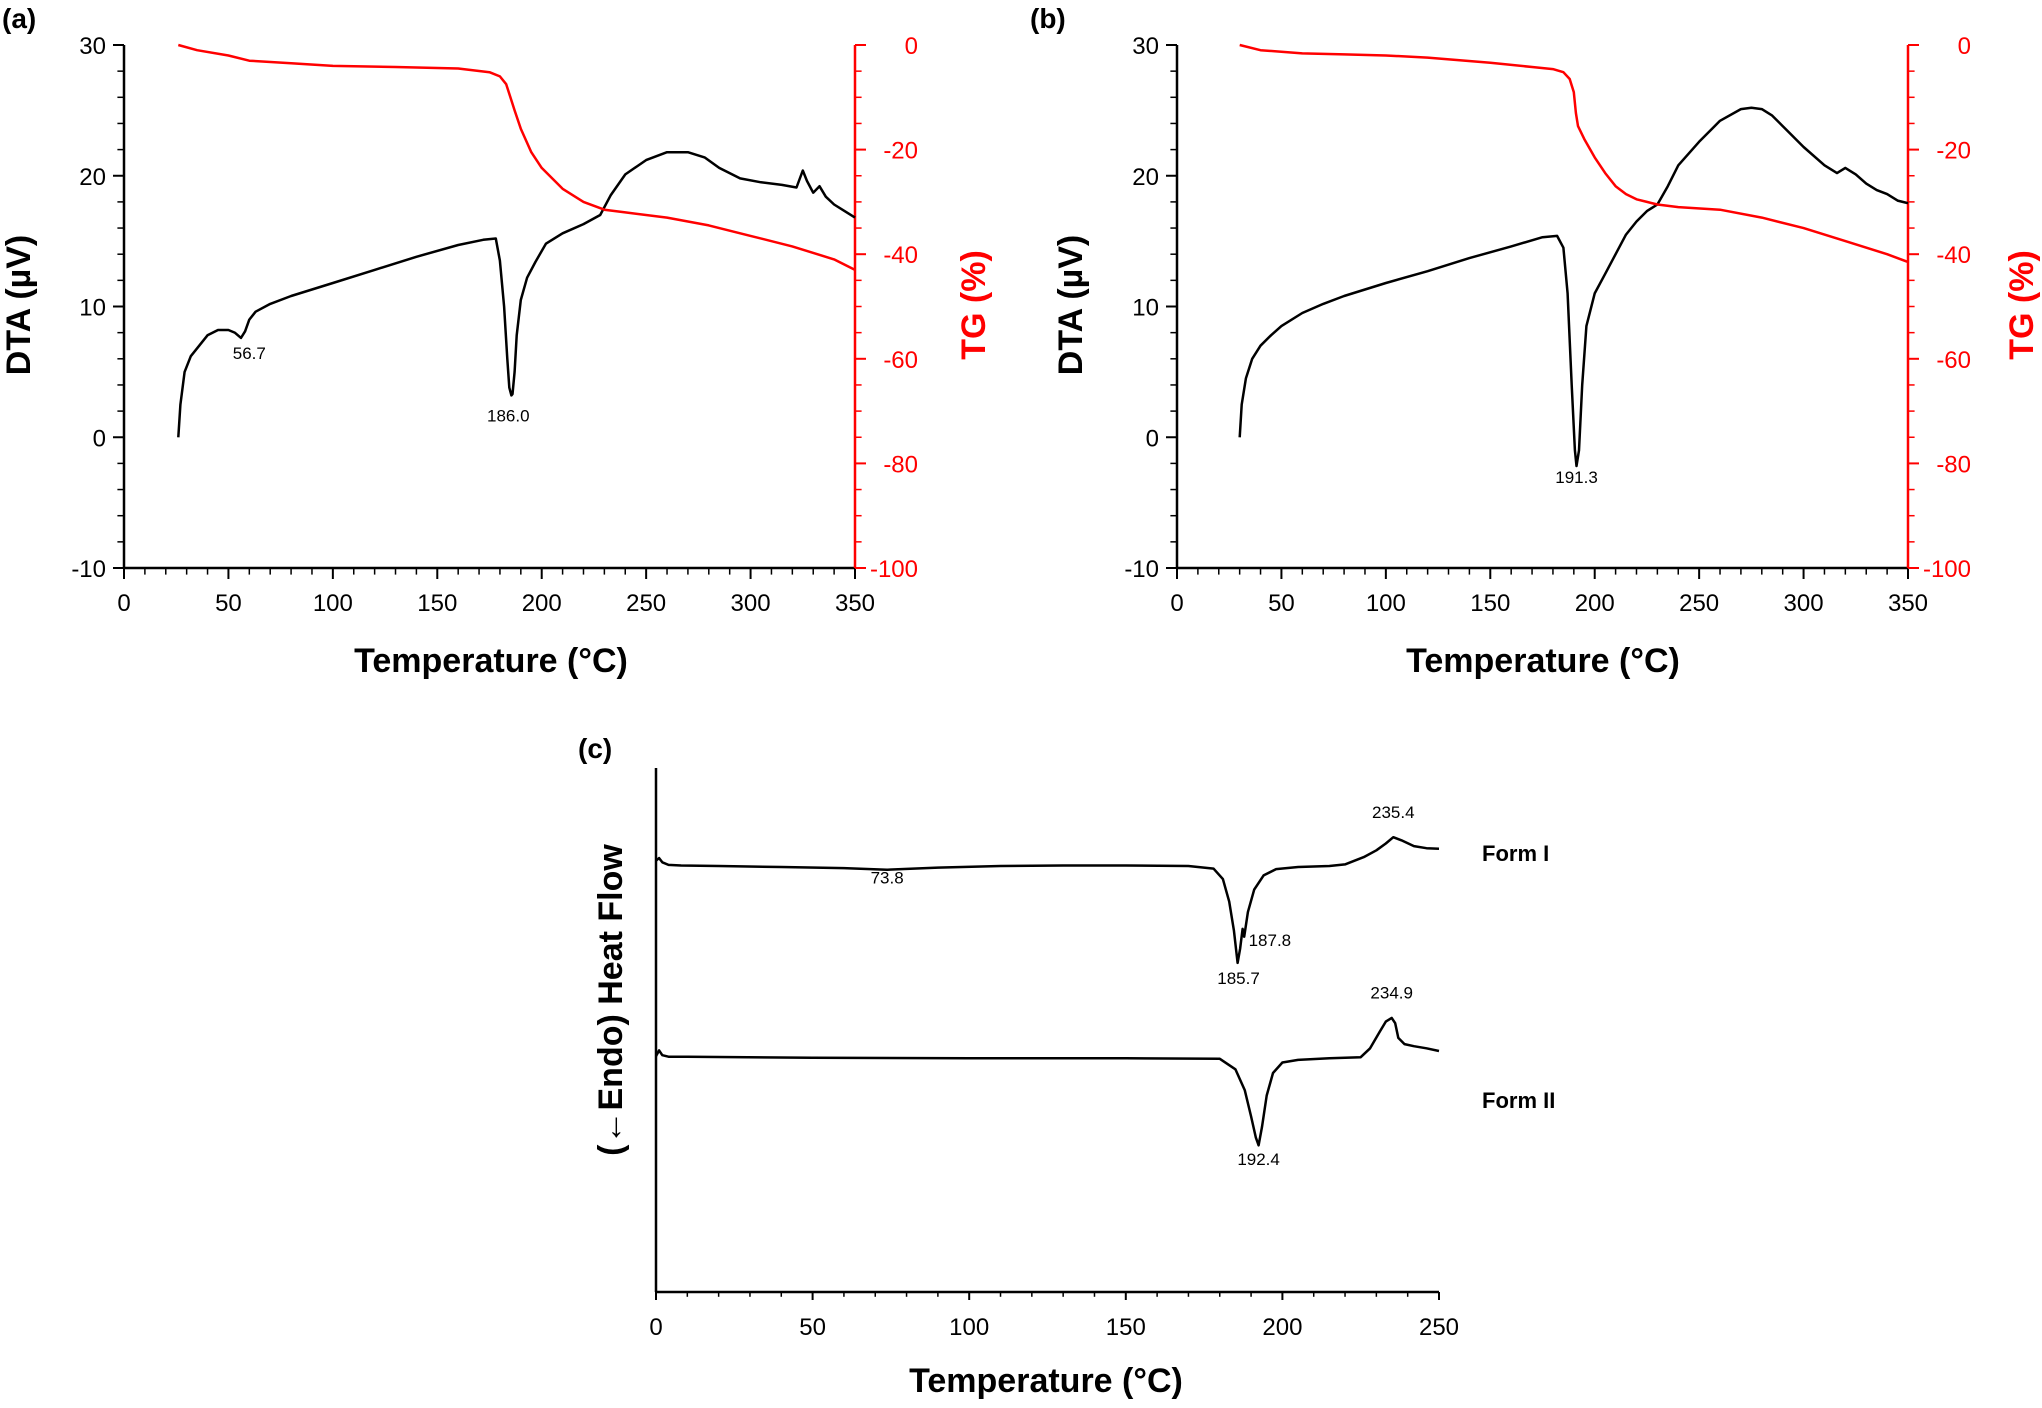 This screenshot has width=2042, height=1408. Describe the element at coordinates (1048, 18) in the screenshot. I see `panel-label-b: (b)` at that location.